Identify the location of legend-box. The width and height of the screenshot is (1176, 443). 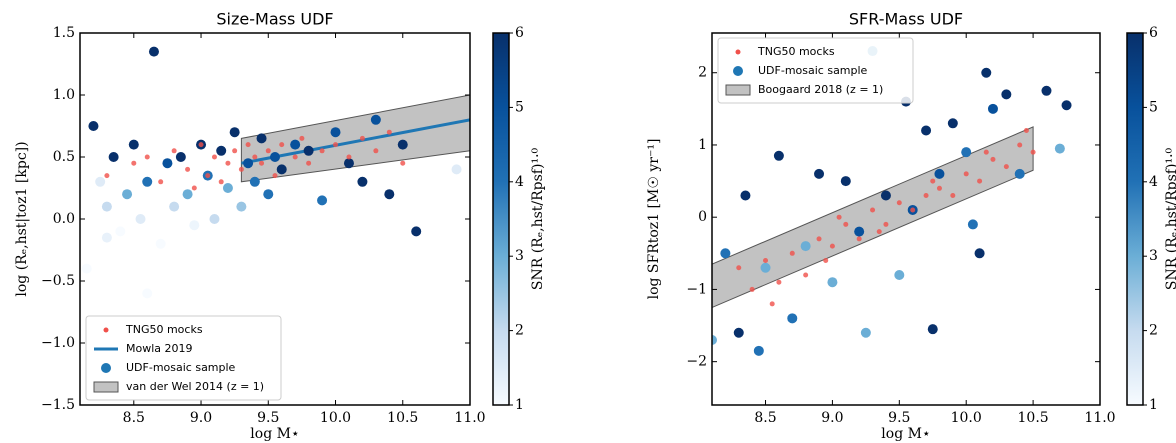
(815, 70).